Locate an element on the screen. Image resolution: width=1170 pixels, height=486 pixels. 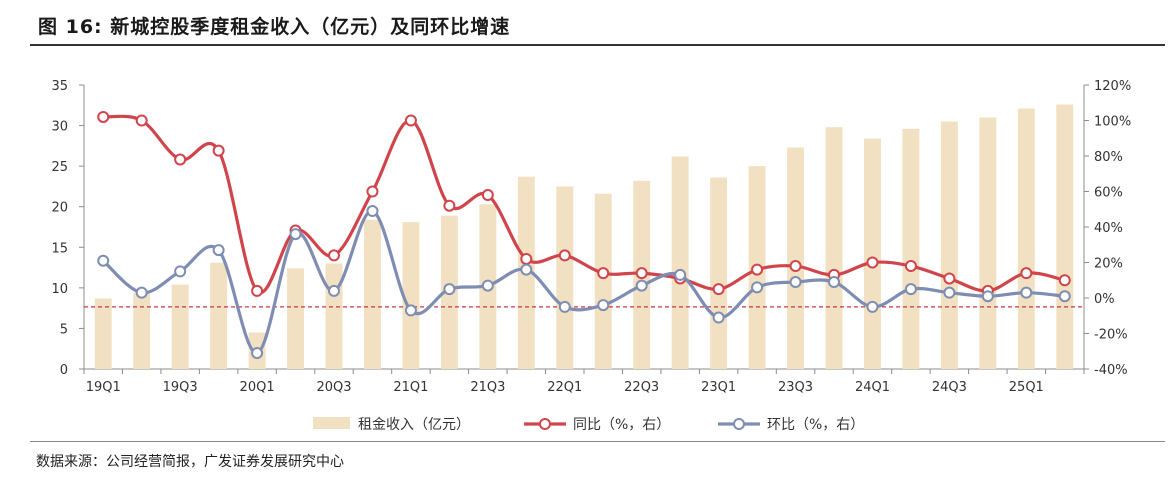
legend-label-qoq: 环比（%，右） is located at coordinates (815, 425).